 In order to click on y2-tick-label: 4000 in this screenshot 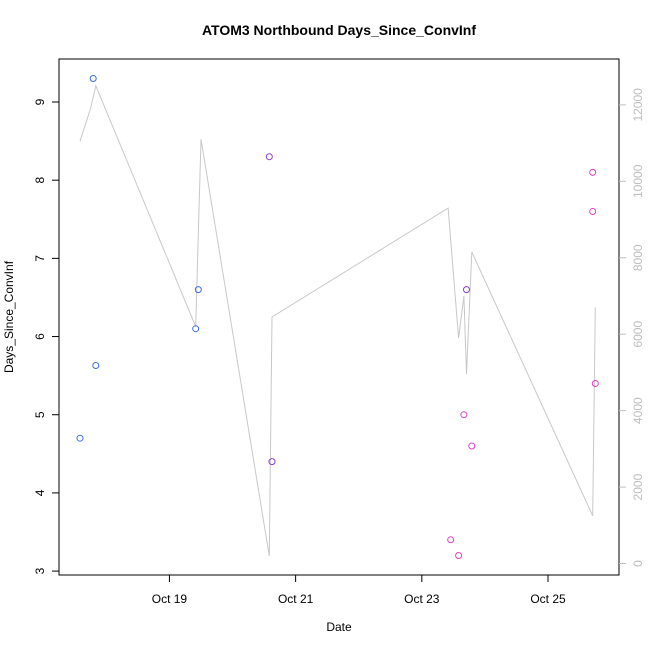, I will do `click(638, 410)`.